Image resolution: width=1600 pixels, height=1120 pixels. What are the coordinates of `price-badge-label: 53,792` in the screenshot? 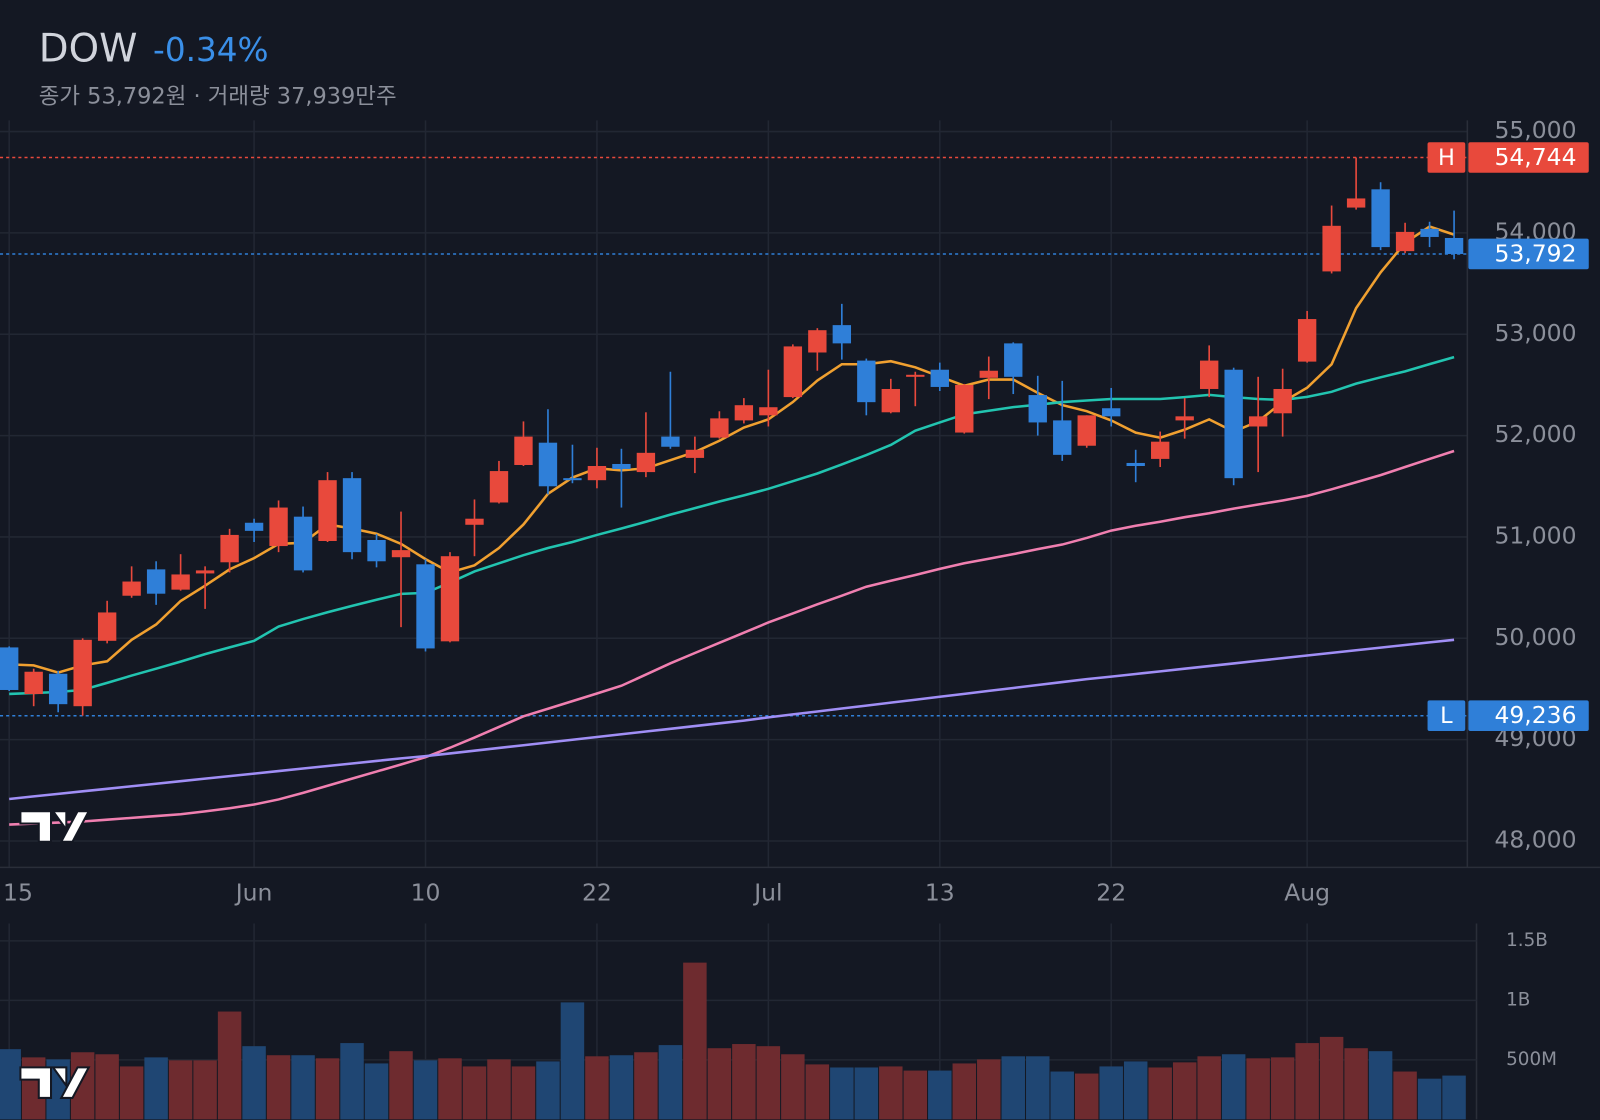 It's located at (1535, 254).